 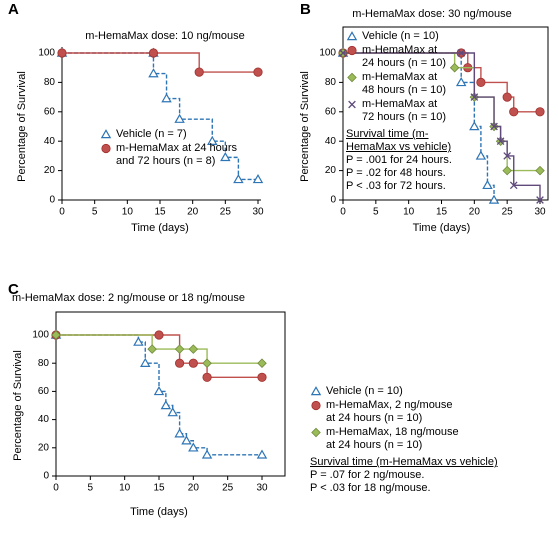 I want to click on notes-line: P < .03 for 18 ng/mouse., so click(x=370, y=488).